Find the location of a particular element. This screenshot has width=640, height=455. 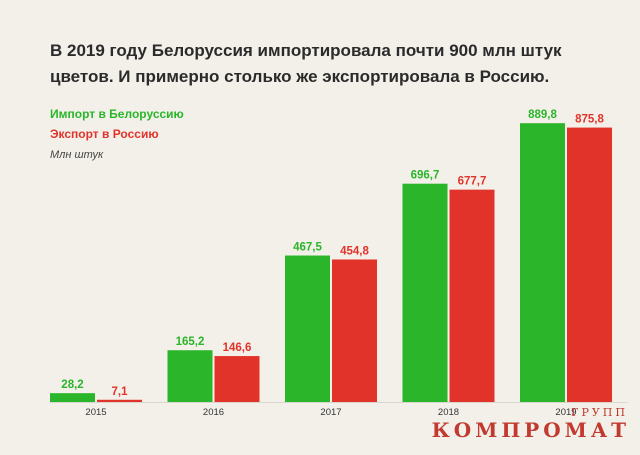

watermark-big-text: КОМПРОМАТ is located at coordinates (530, 430).